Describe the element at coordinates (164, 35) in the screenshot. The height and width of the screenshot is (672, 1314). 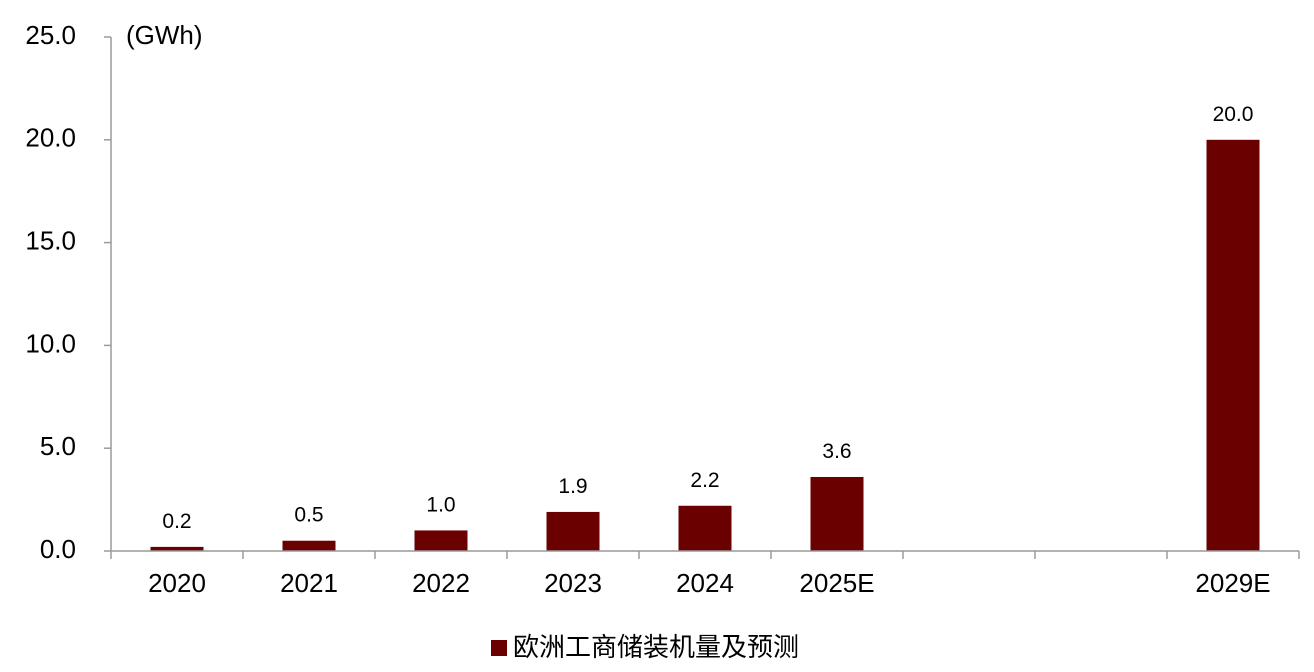
I see `y-axis-unit-label: (GWh)` at that location.